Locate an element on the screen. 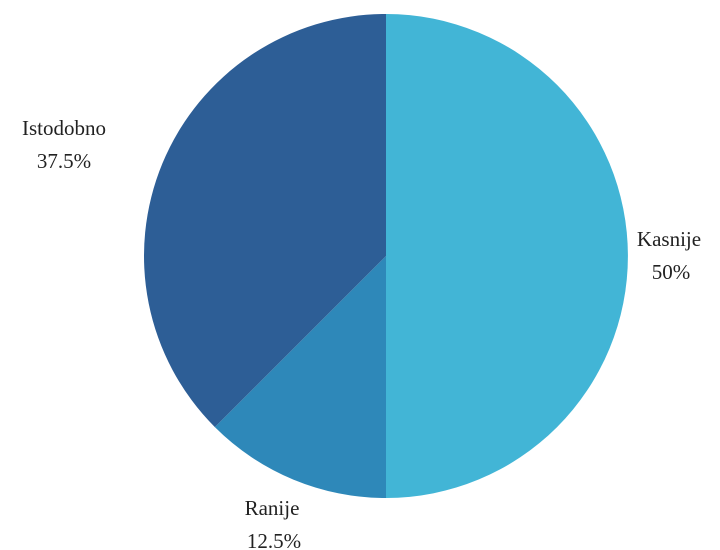 The width and height of the screenshot is (720, 550). pie-slice-ranije is located at coordinates (300, 377).